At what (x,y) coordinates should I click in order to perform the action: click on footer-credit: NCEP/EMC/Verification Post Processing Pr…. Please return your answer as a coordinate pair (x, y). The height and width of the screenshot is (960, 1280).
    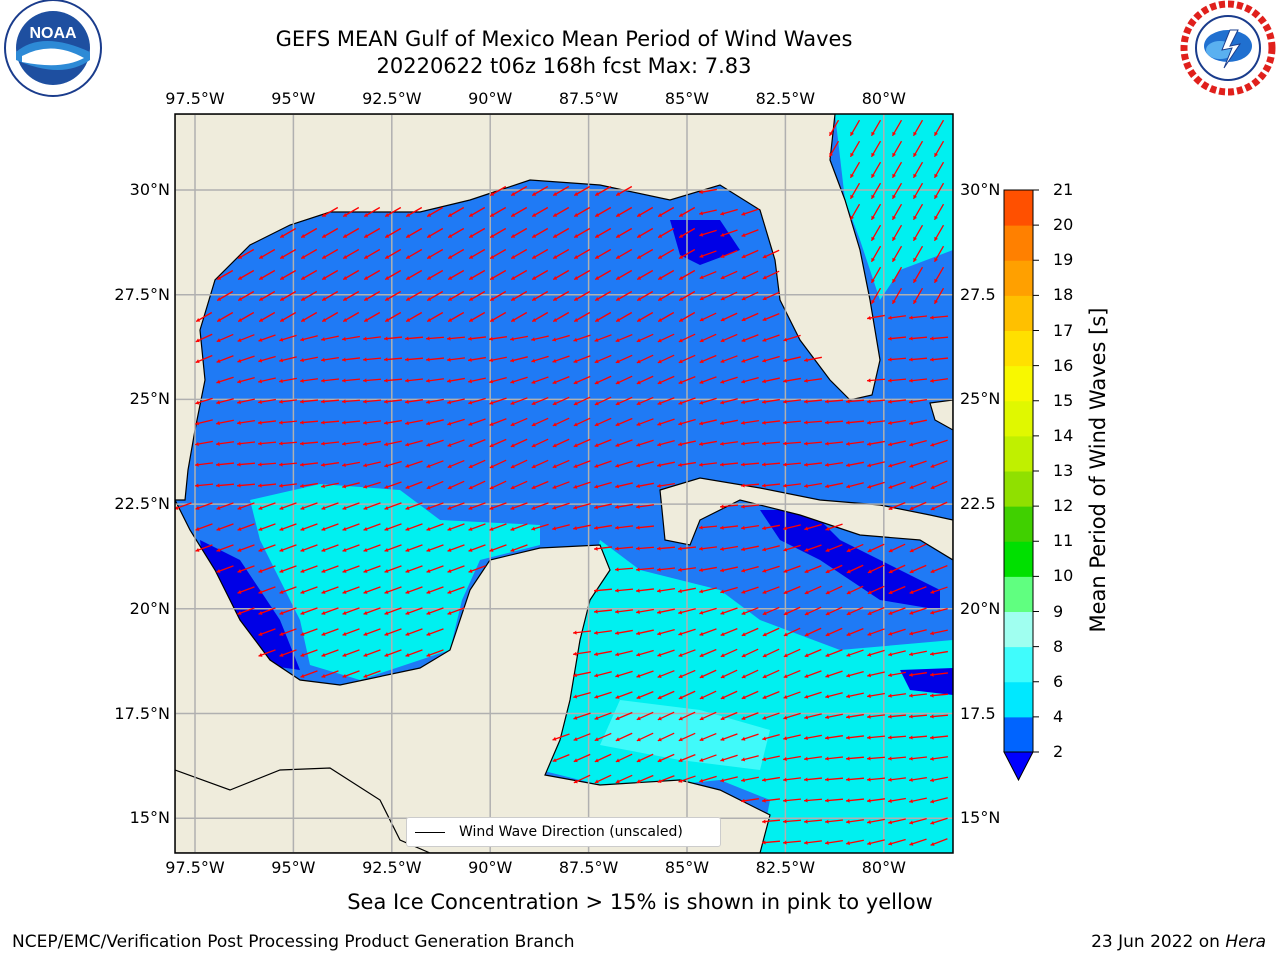
    Looking at the image, I should click on (293, 942).